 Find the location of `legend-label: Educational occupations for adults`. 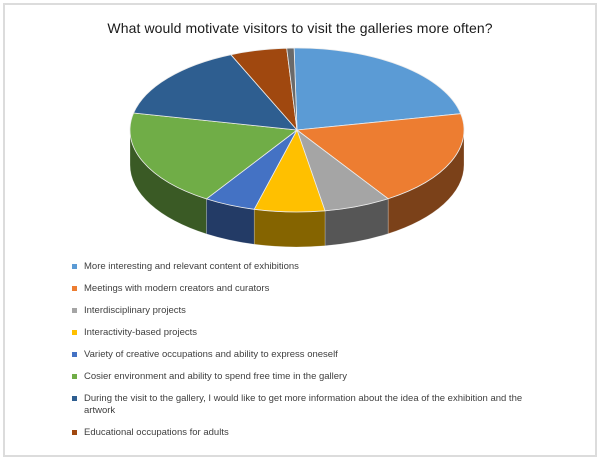

legend-label: Educational occupations for adults is located at coordinates (156, 432).